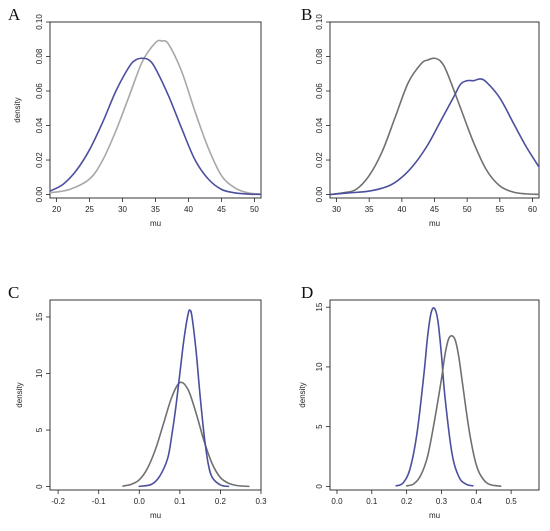  I want to click on x-tick-label: 55, so click(499, 209).